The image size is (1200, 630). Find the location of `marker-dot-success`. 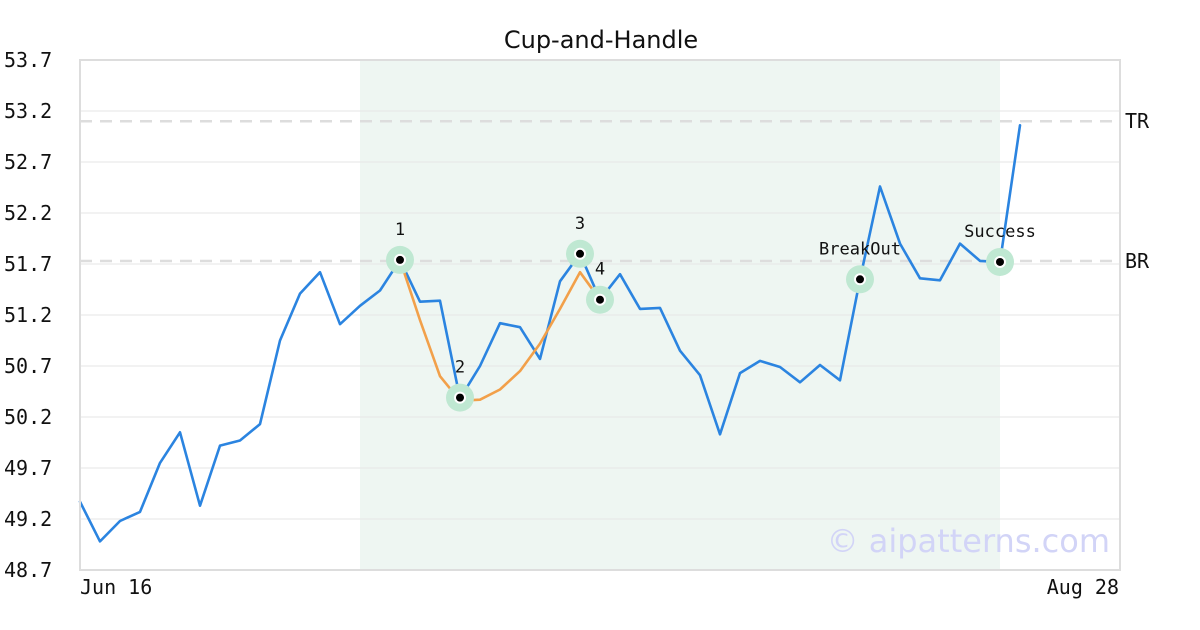

marker-dot-success is located at coordinates (1000, 261).